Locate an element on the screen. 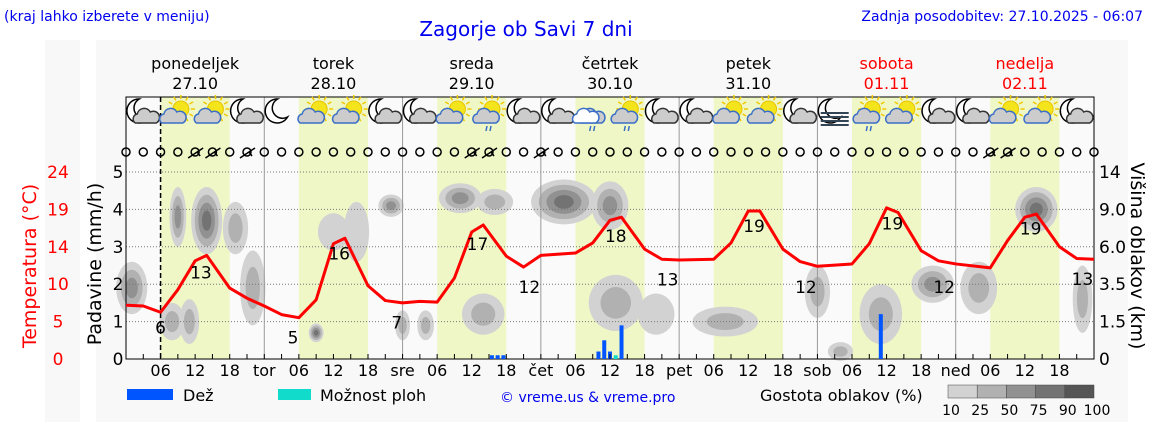 The image size is (1152, 447). density-tick: 50 is located at coordinates (1009, 411).